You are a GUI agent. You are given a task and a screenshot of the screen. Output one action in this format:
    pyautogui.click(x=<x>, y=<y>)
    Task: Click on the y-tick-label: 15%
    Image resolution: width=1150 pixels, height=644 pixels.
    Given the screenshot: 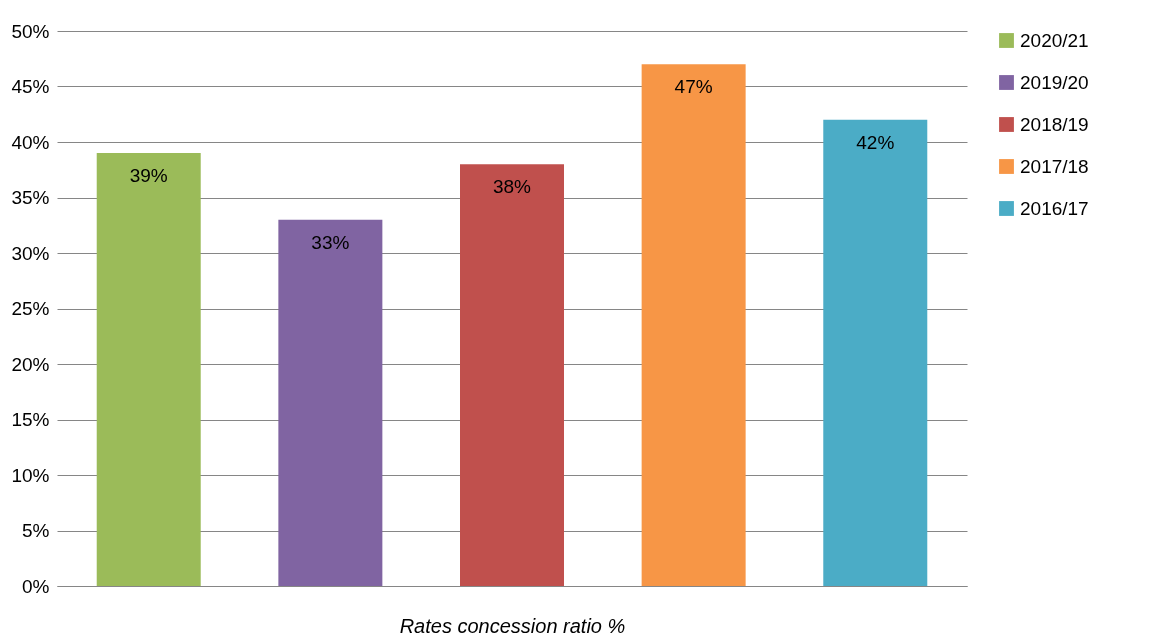 What is the action you would take?
    pyautogui.click(x=30, y=419)
    